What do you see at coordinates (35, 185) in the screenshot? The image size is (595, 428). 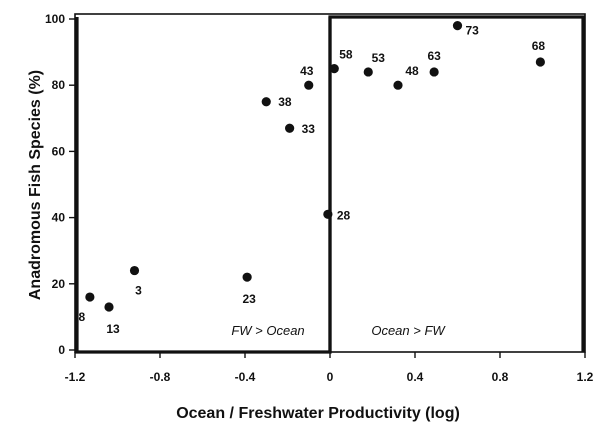 I see `y-axis-title: Anadromous Fish Species (%)` at bounding box center [35, 185].